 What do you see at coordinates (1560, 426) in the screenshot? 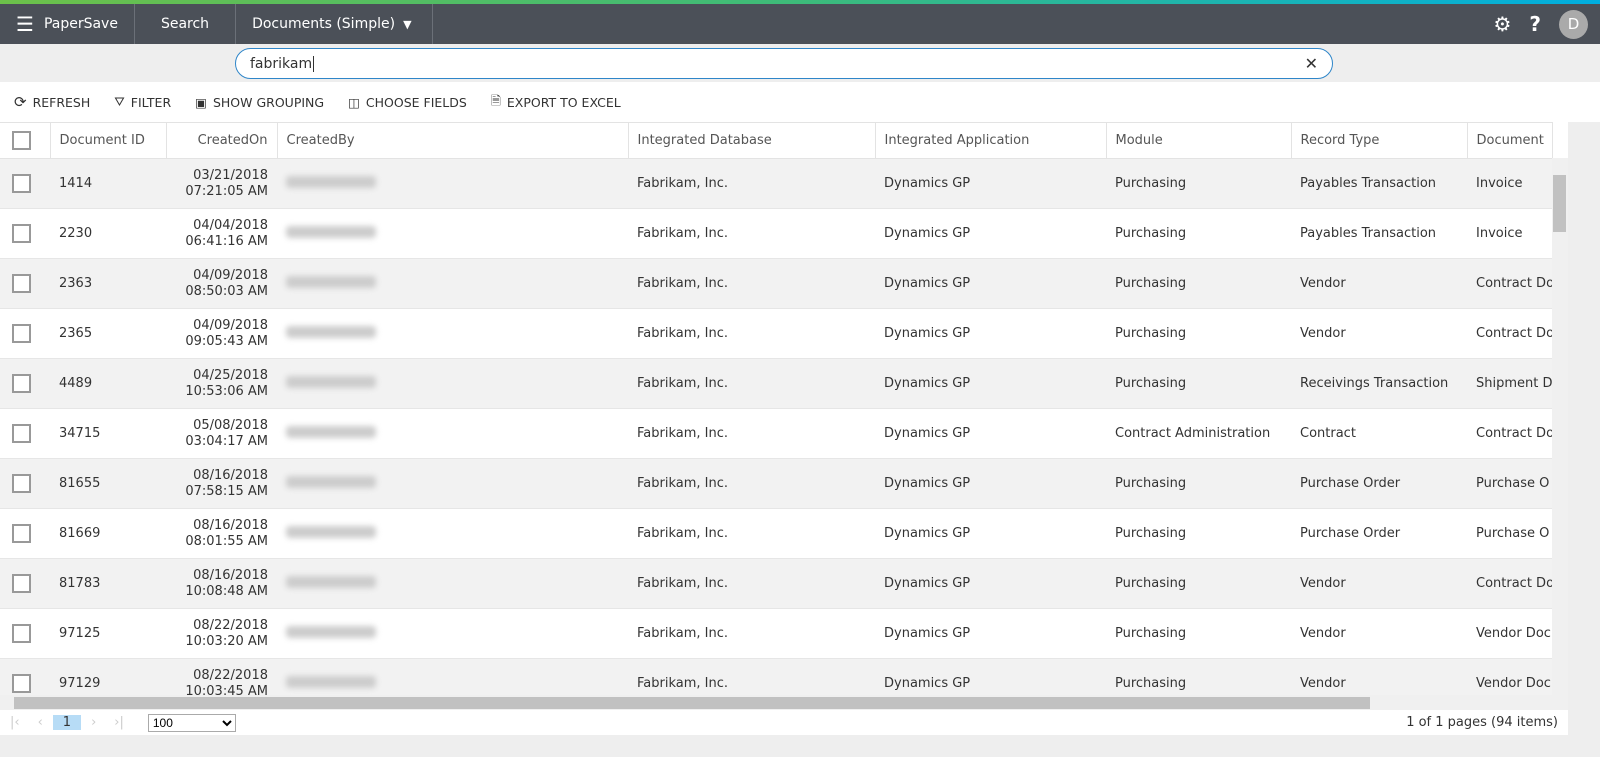
I see `vertical-scrollbar` at bounding box center [1560, 426].